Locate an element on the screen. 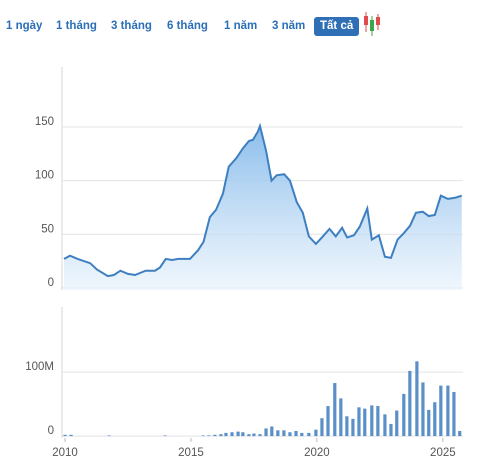 The width and height of the screenshot is (483, 470). x-tick-label: 2015 is located at coordinates (191, 453).